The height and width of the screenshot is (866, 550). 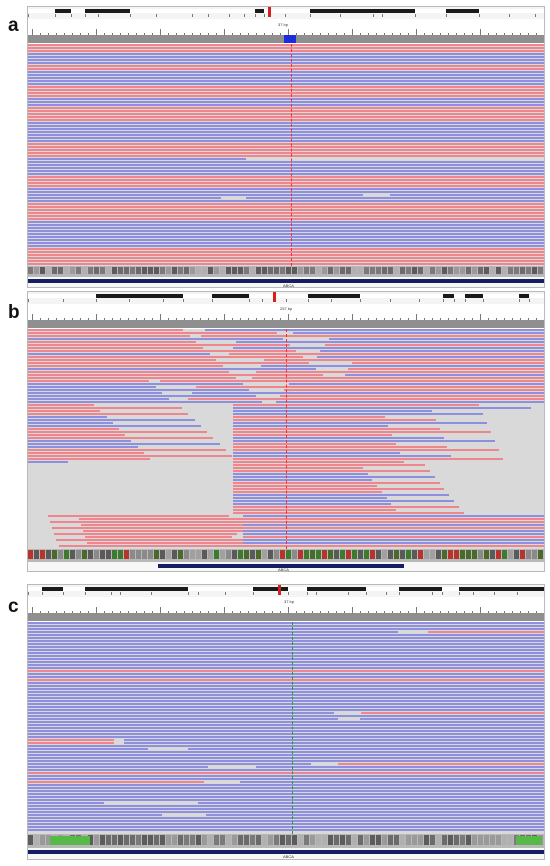 I want to click on reference-highlight, so click(x=70, y=840).